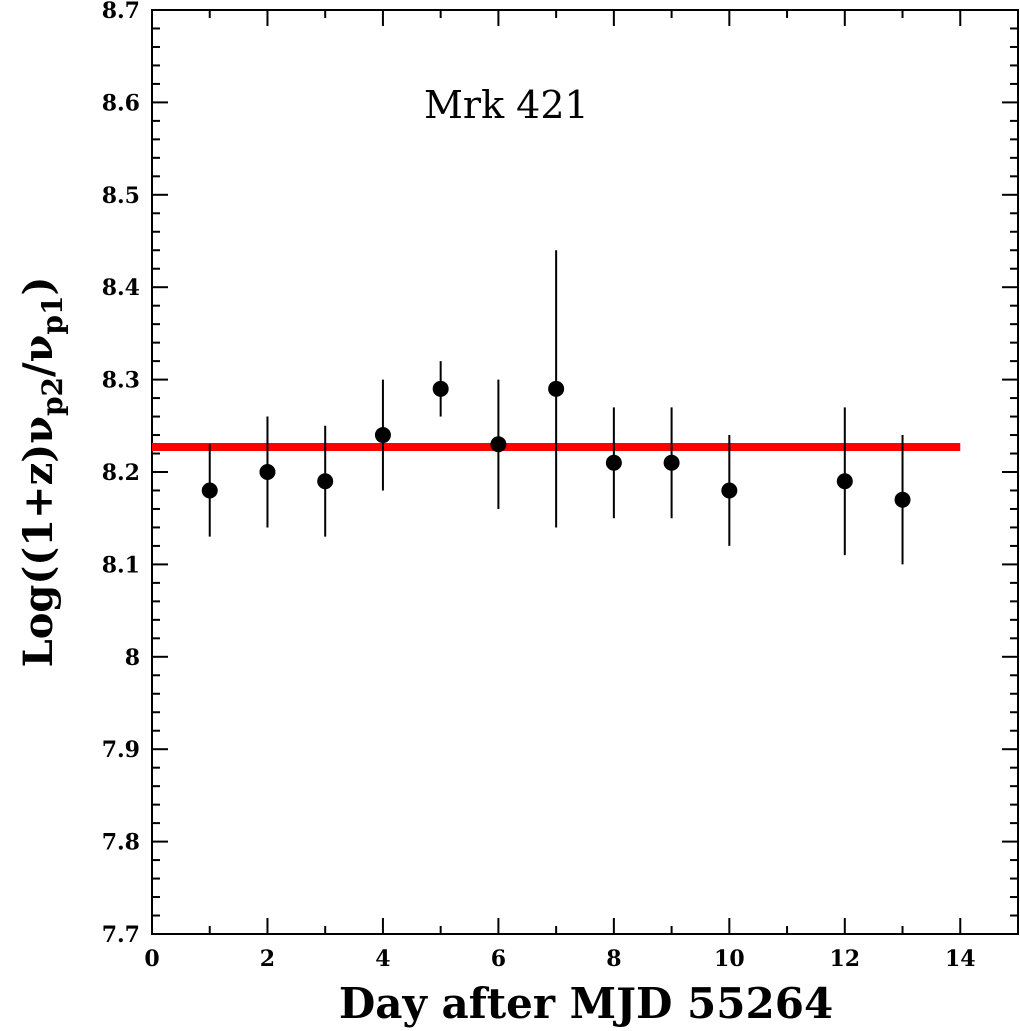 The height and width of the screenshot is (1031, 1020). What do you see at coordinates (844, 959) in the screenshot?
I see `x-tick-label: 12` at bounding box center [844, 959].